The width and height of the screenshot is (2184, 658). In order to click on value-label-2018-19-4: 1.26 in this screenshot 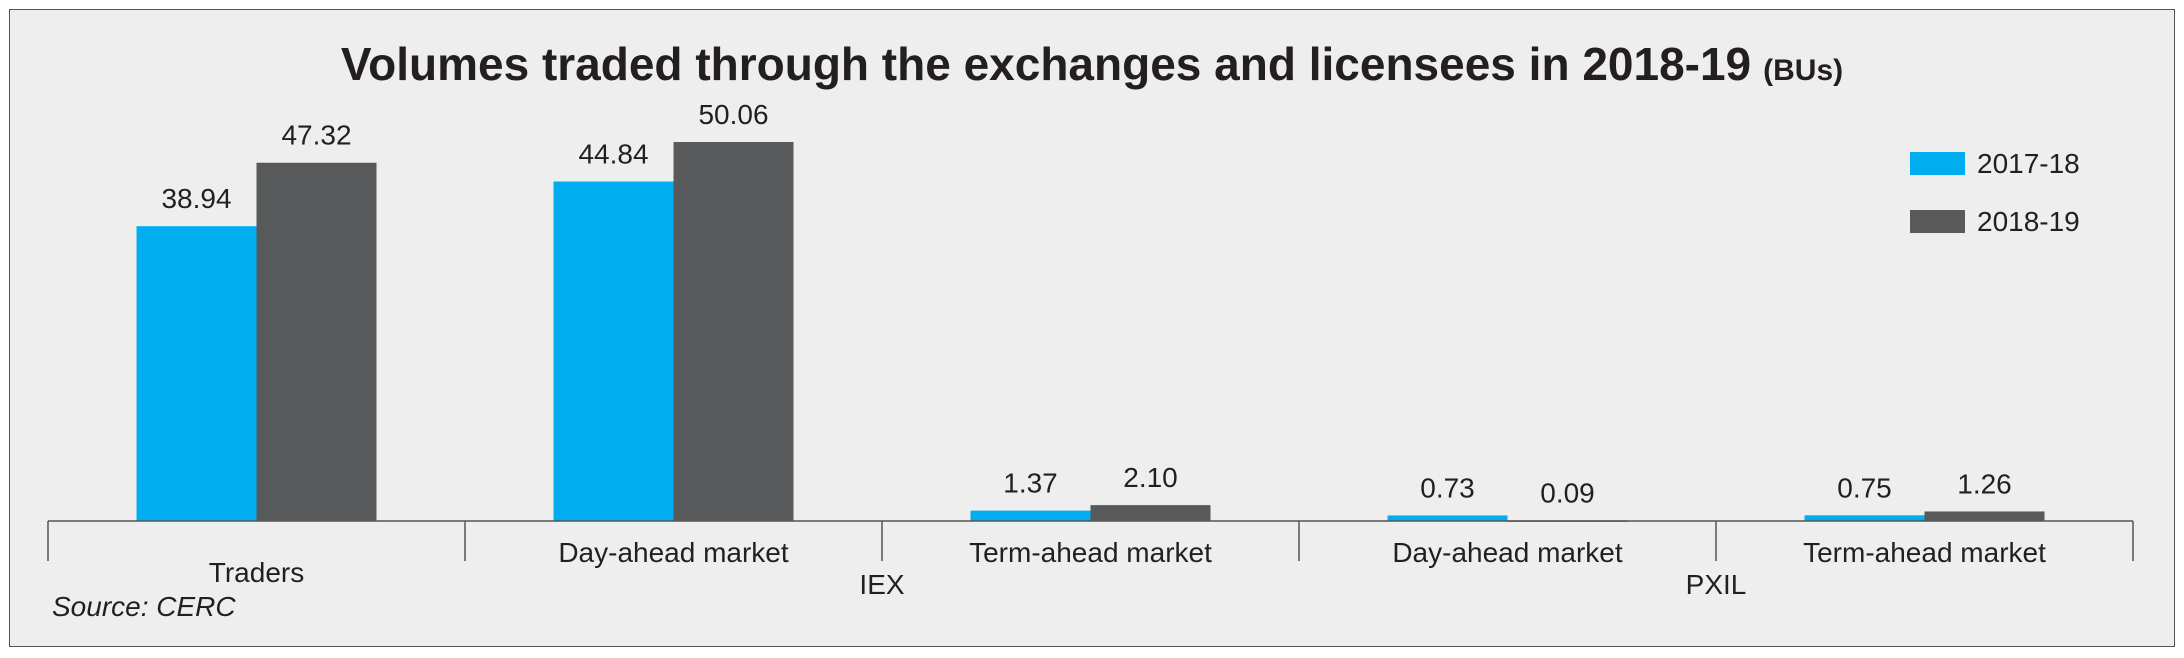, I will do `click(1984, 483)`.